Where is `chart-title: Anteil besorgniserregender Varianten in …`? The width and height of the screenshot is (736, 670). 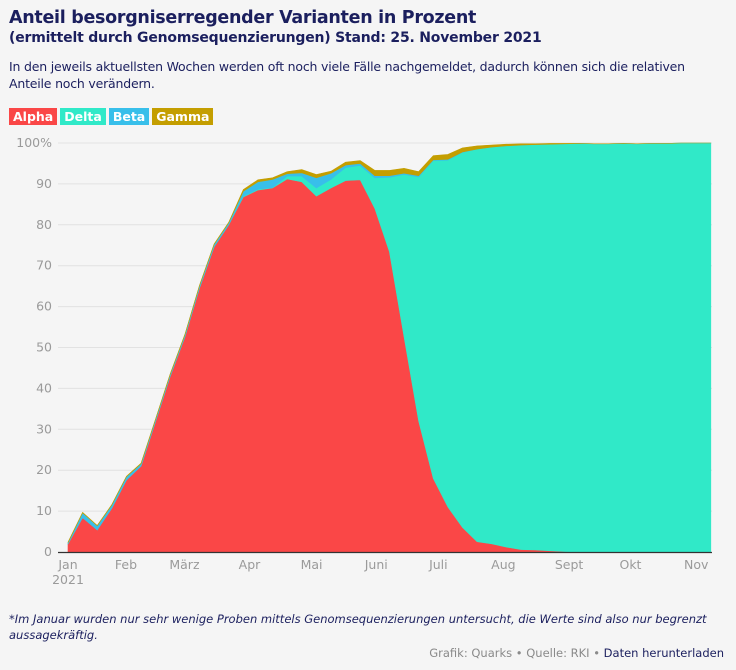
chart-title: Anteil besorgniserregender Varianten in … is located at coordinates (243, 18).